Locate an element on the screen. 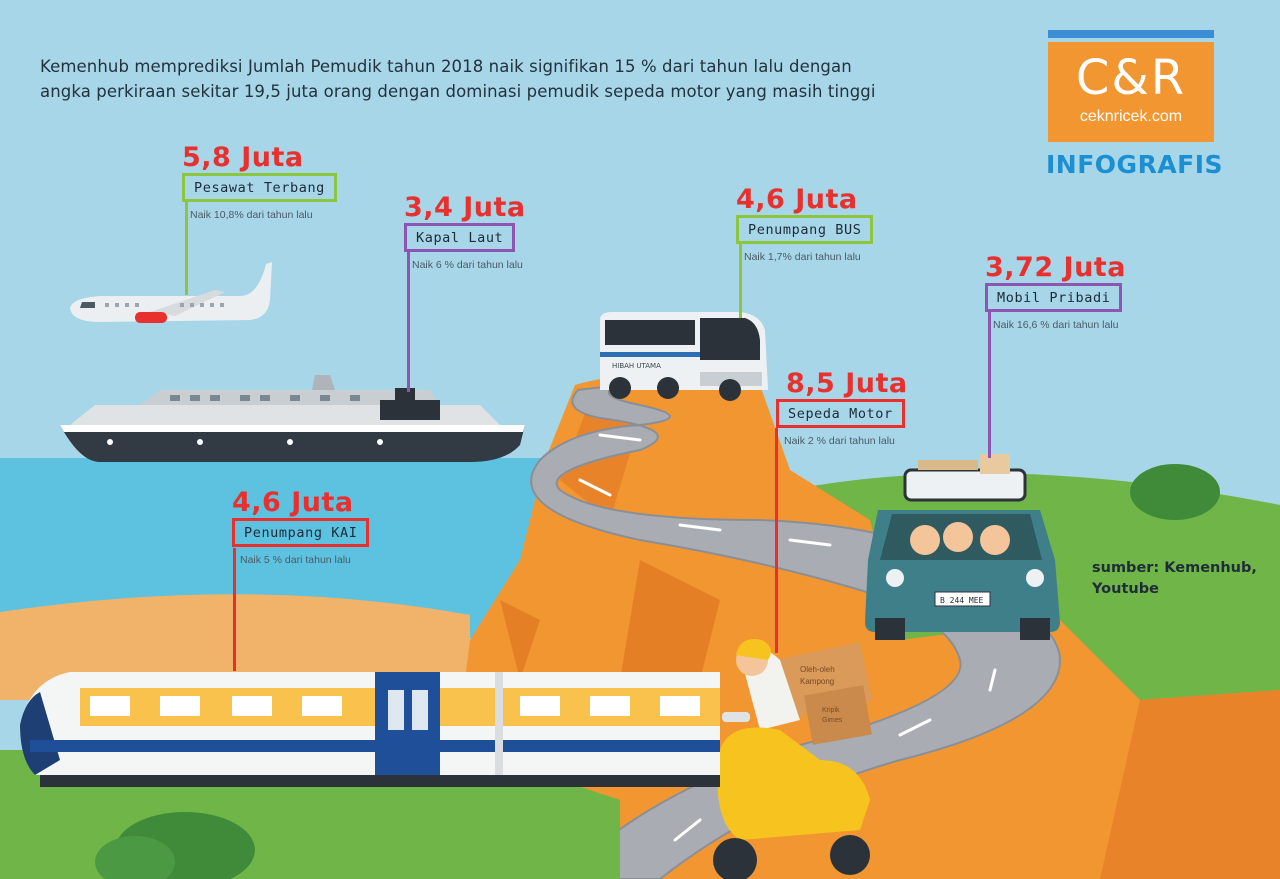 This screenshot has height=879, width=1280. bush-right is located at coordinates (1175, 492).